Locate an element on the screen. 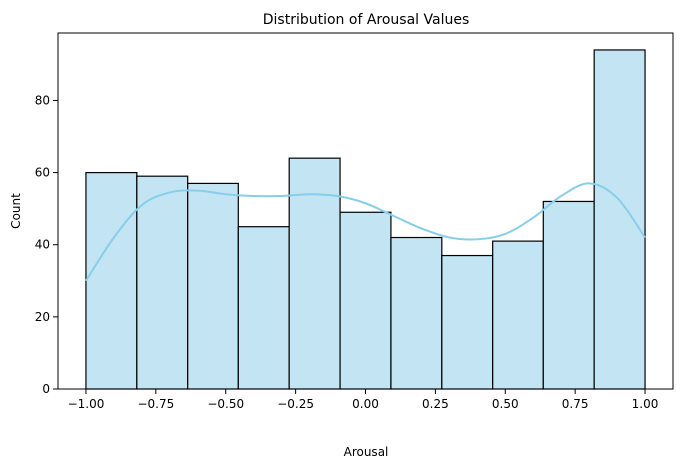  x-tick-label: 0.75 is located at coordinates (575, 404).